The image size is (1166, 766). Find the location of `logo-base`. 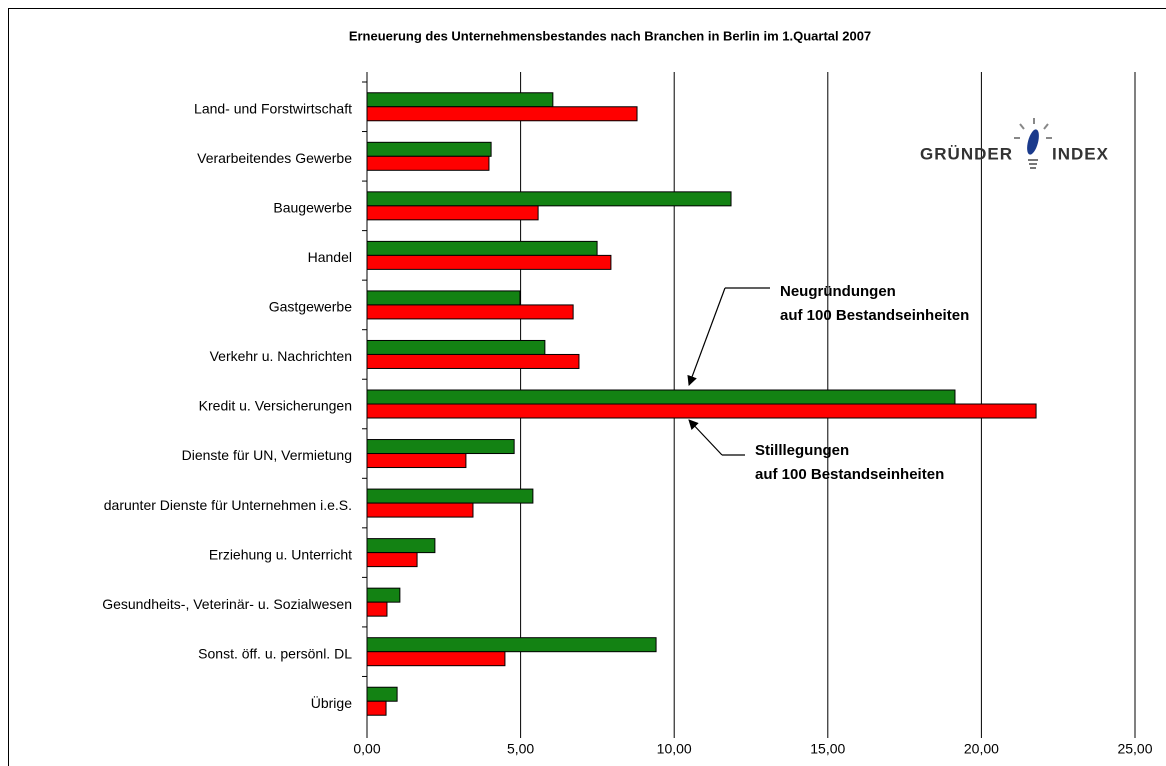

logo-base is located at coordinates (1033, 164).